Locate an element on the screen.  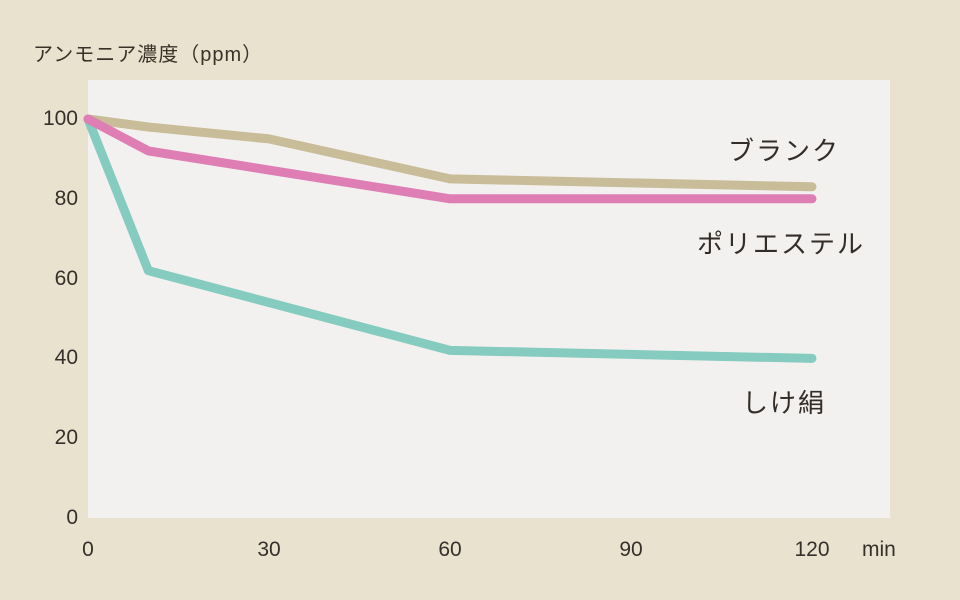
series-label-blank: ブランク is located at coordinates (784, 151).